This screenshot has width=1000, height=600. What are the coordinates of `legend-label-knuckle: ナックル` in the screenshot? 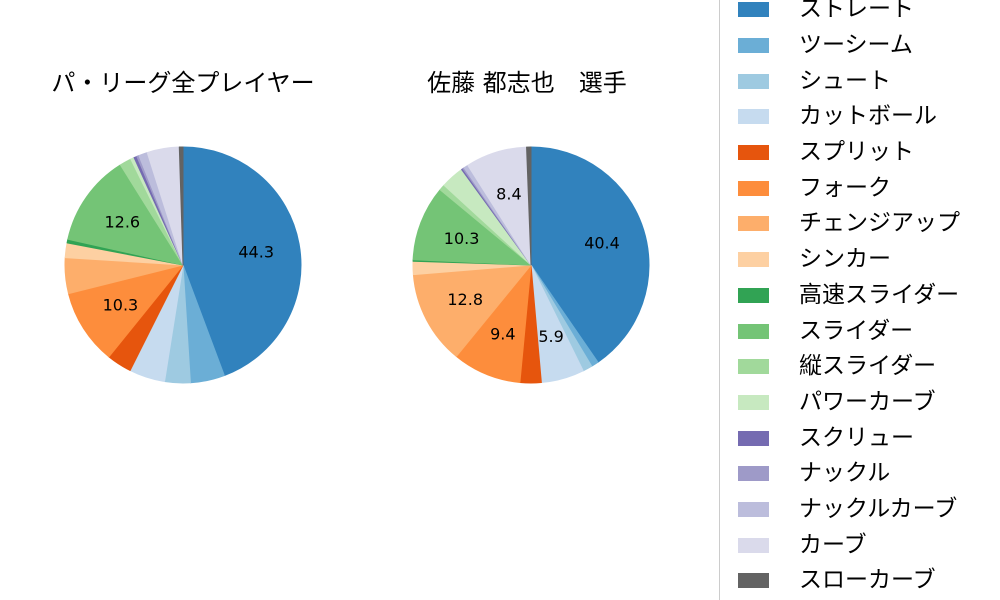 It's located at (845, 473).